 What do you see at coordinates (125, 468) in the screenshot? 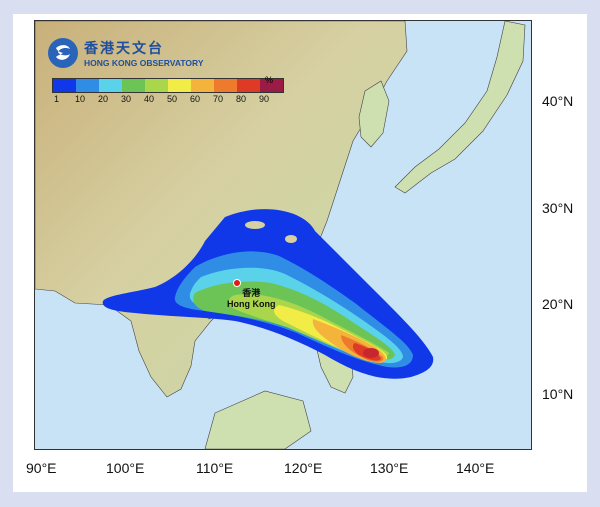
I see `lon-label-100e: 100°E` at bounding box center [125, 468].